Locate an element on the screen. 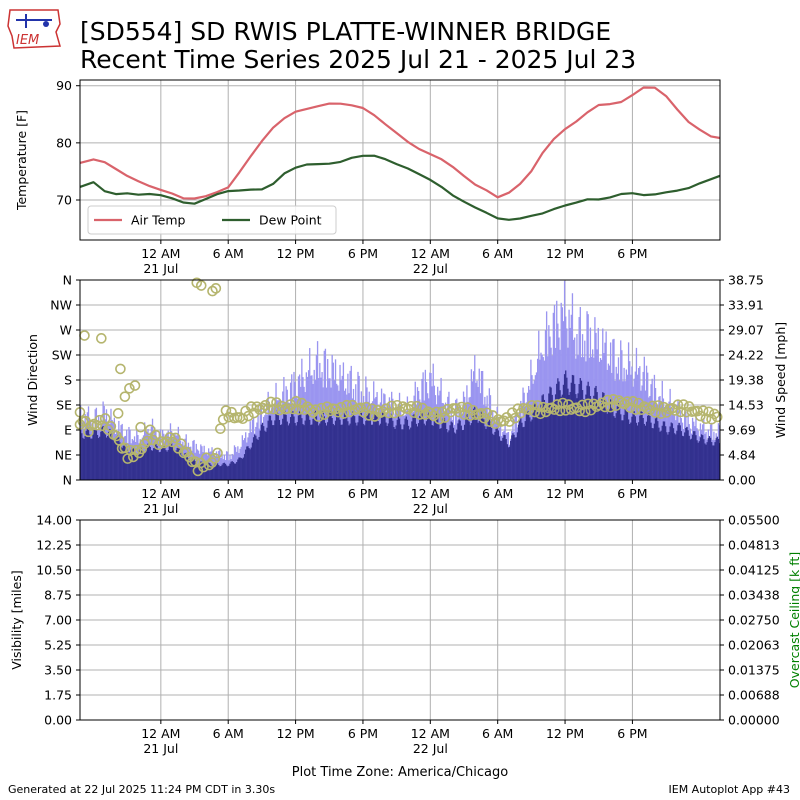  x-tick-date-label: 22 Jul is located at coordinates (430, 268).